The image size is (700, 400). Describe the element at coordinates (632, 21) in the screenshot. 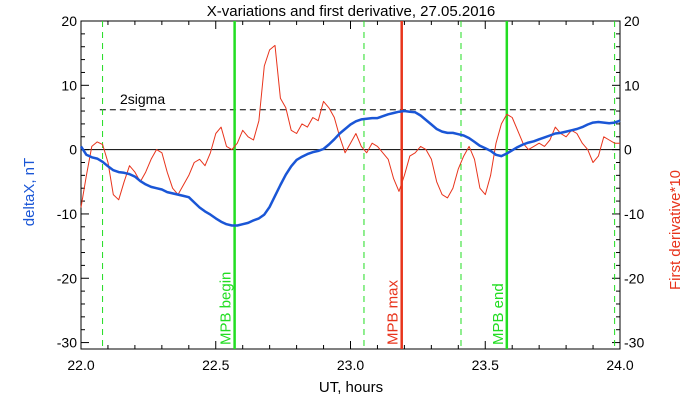

I see `y-tick-label-right: 20` at that location.